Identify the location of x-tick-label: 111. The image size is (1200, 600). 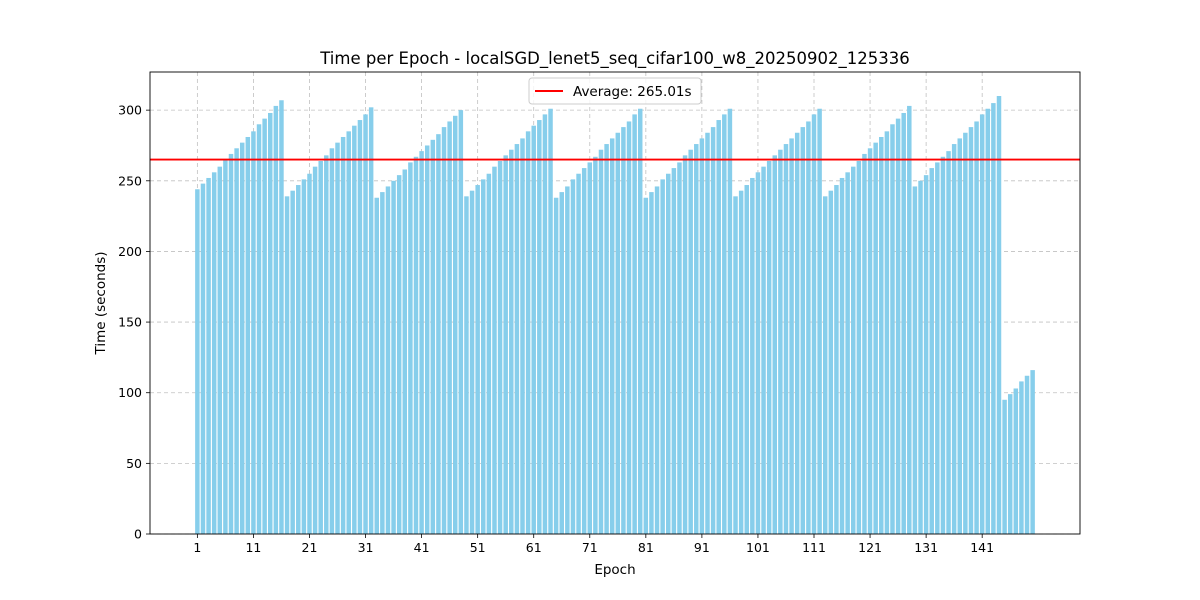
(814, 547).